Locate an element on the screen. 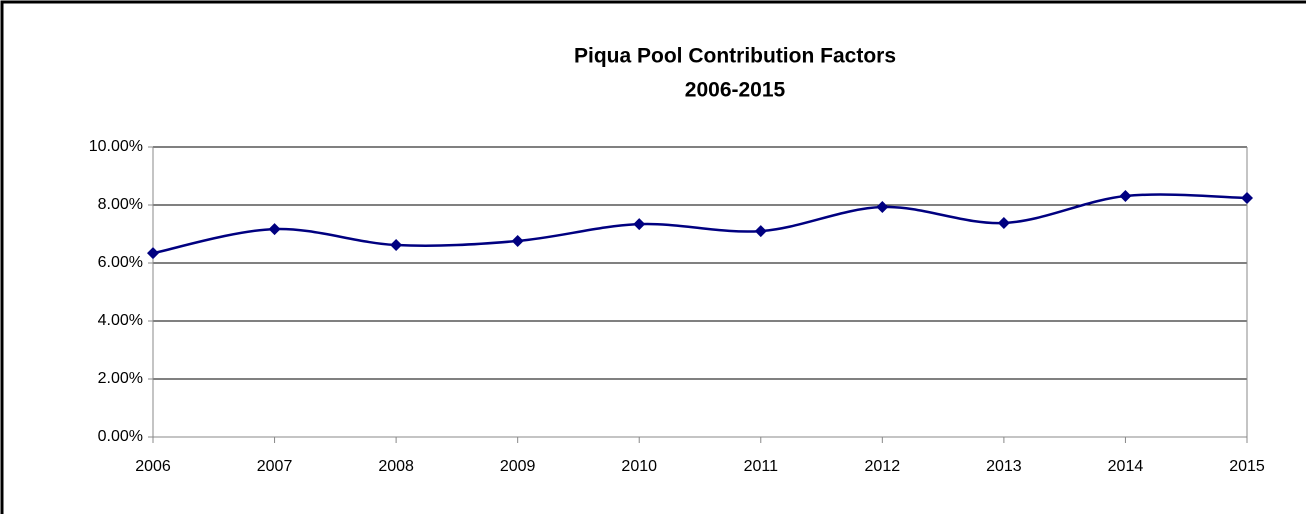 Image resolution: width=1306 pixels, height=514 pixels. x-tick-label: 2010 is located at coordinates (639, 466).